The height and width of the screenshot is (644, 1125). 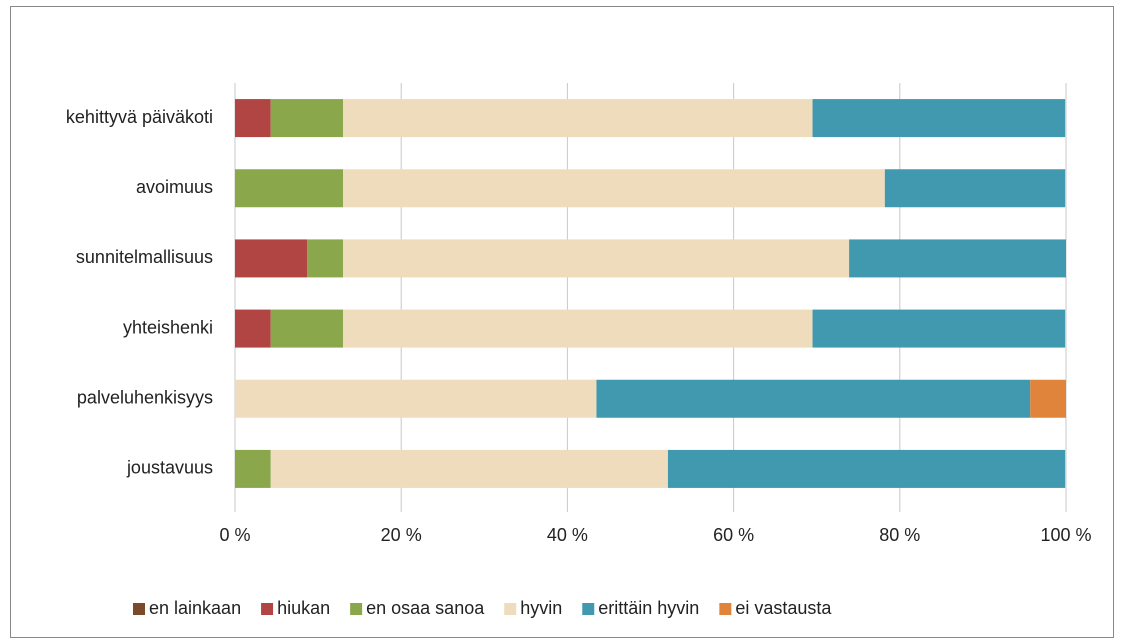 What do you see at coordinates (303, 608) in the screenshot?
I see `legend-label: hiukan` at bounding box center [303, 608].